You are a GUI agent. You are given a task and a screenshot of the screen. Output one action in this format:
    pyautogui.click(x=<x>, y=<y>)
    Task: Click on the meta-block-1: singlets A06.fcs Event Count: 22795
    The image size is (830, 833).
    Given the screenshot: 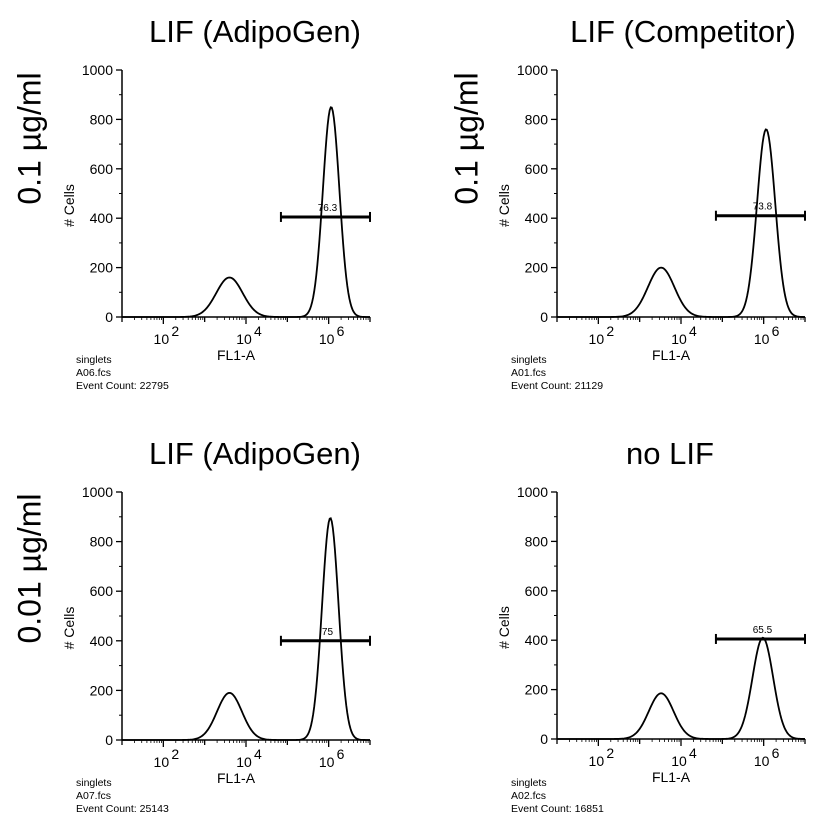 What is the action you would take?
    pyautogui.click(x=122, y=373)
    